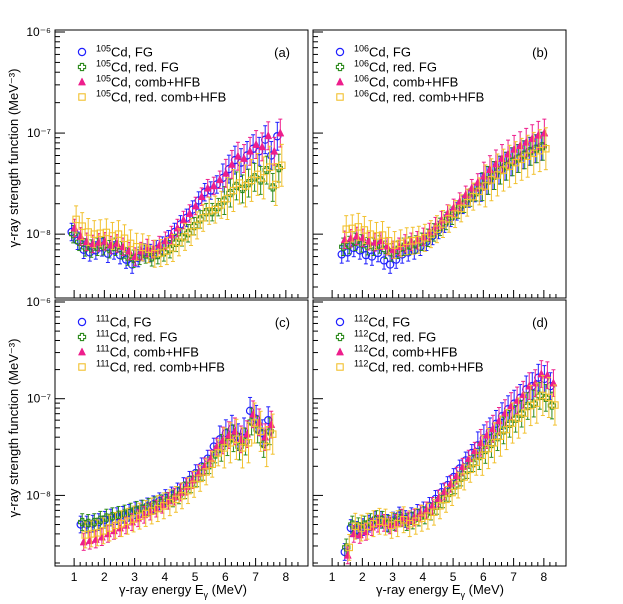 This screenshot has height=604, width=623. What do you see at coordinates (183, 591) in the screenshot?
I see `x-axis-title-left: γ-ray energy Eγ (MeV)` at bounding box center [183, 591].